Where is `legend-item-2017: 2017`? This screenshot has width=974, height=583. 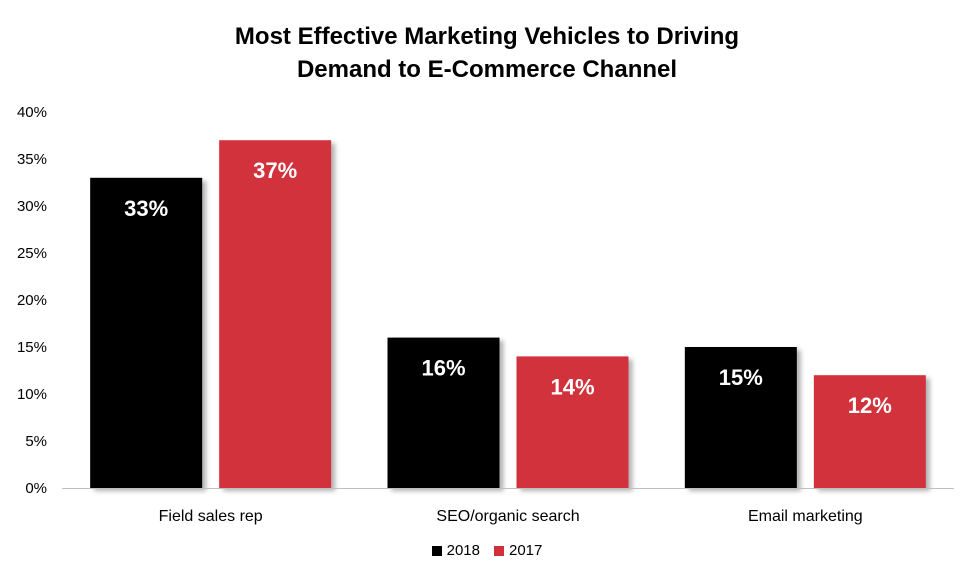 legend-item-2017: 2017 is located at coordinates (518, 550).